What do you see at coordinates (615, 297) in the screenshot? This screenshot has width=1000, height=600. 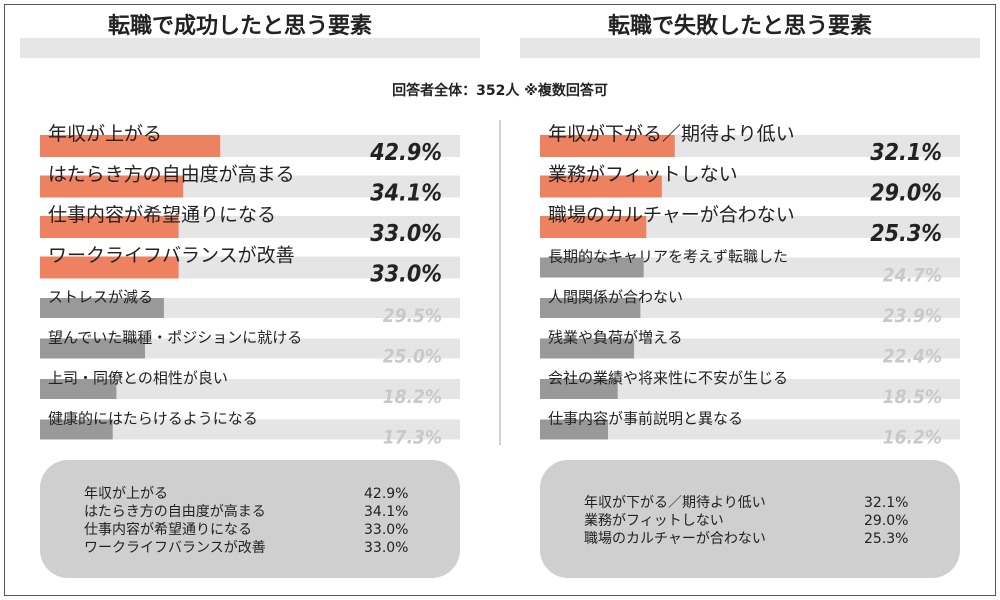 I see `right-bar-label: 人間関係が合わない` at bounding box center [615, 297].